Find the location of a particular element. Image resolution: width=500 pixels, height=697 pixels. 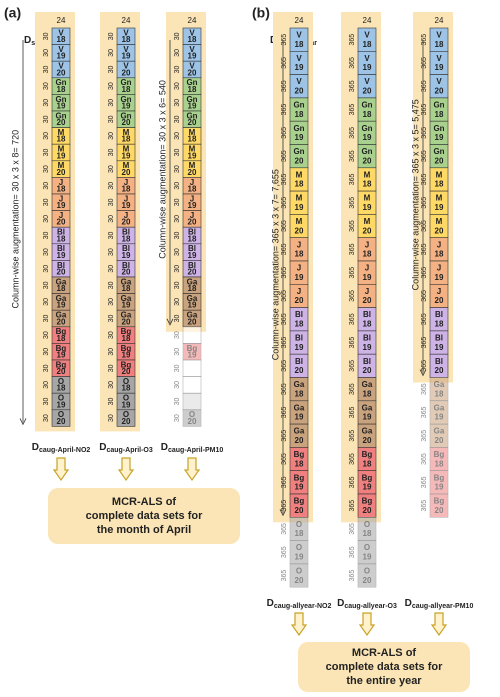

down-arrow is located at coordinates (367, 624).